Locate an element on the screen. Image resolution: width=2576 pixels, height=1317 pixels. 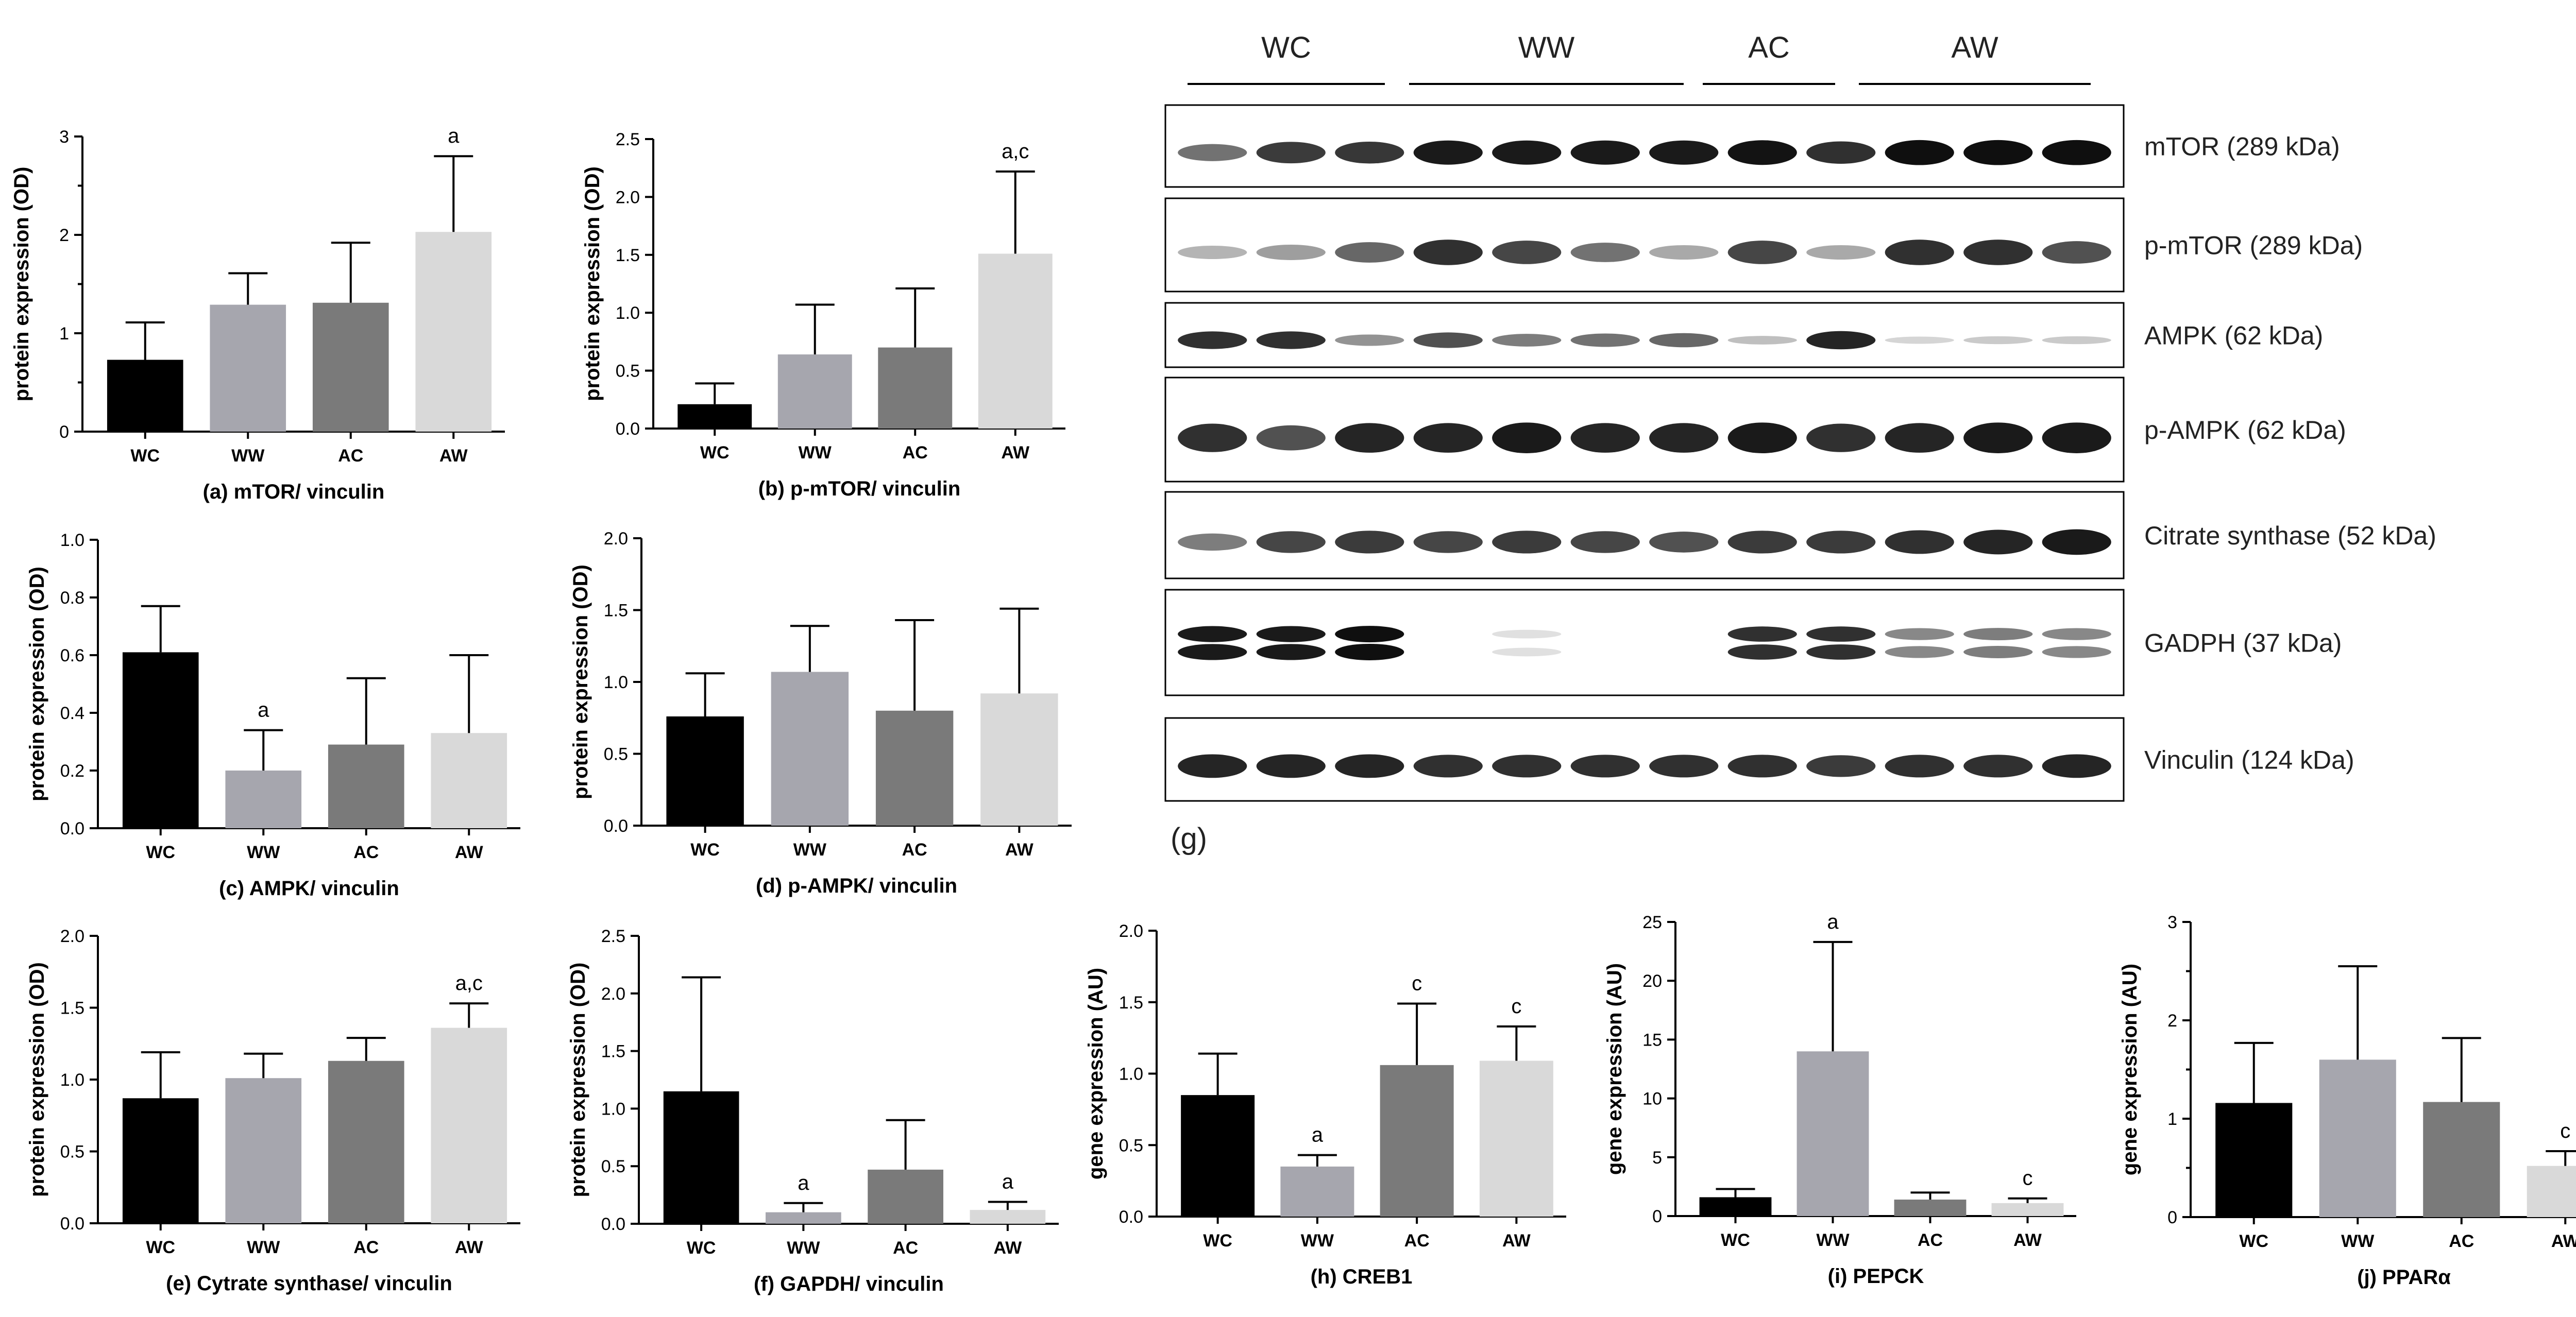
y-axis-label: protein expression (OD) is located at coordinates (578, 1081).